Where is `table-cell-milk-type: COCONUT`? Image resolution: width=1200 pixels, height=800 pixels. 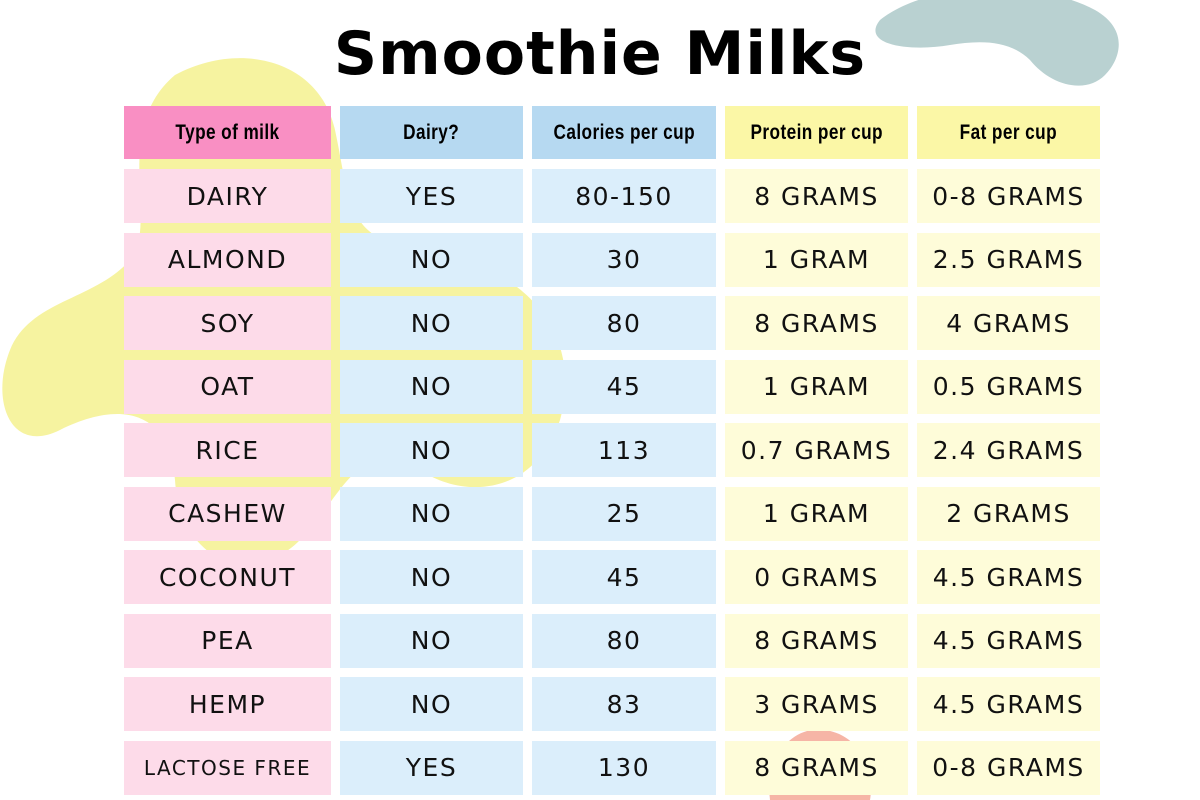 table-cell-milk-type: COCONUT is located at coordinates (227, 577).